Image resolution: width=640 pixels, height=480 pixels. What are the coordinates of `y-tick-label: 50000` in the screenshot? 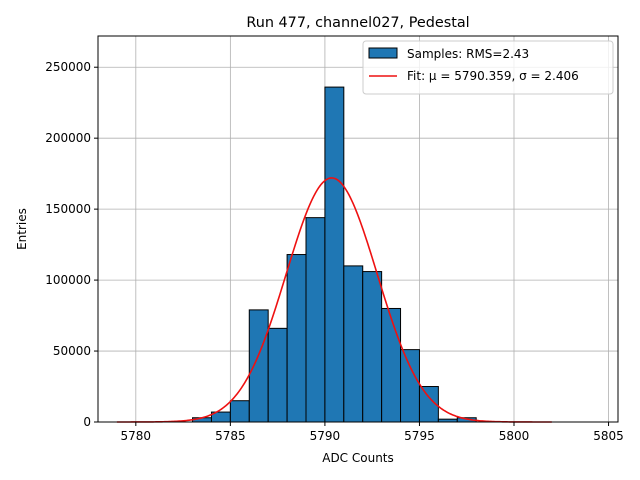 It's located at (72, 351).